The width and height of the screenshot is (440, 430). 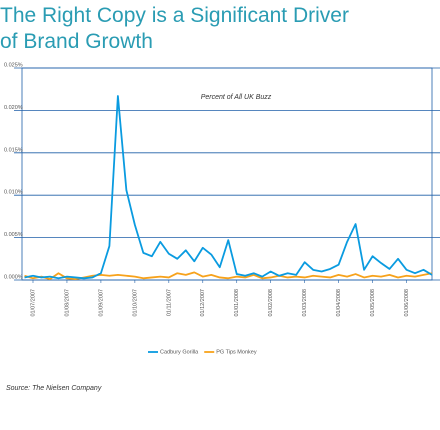 I want to click on y-tick-label: 0.000%, so click(x=13, y=277).